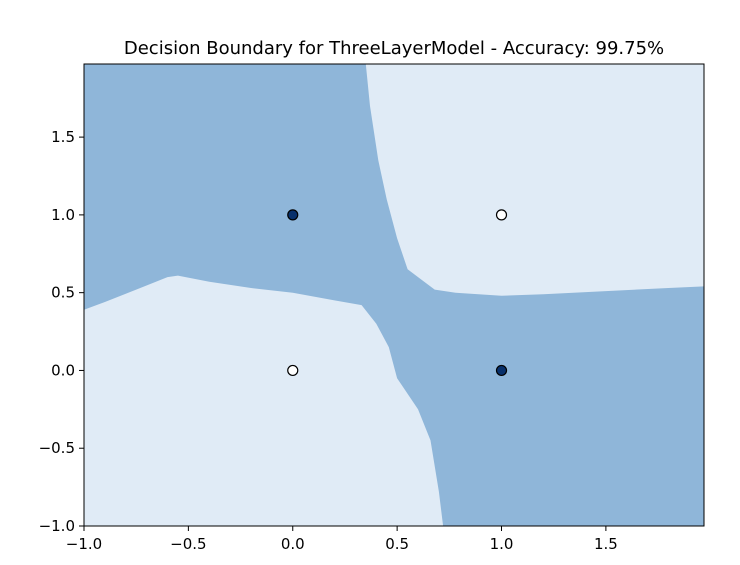 The height and width of the screenshot is (565, 740). I want to click on y-tick-label: −1.0, so click(57, 526).